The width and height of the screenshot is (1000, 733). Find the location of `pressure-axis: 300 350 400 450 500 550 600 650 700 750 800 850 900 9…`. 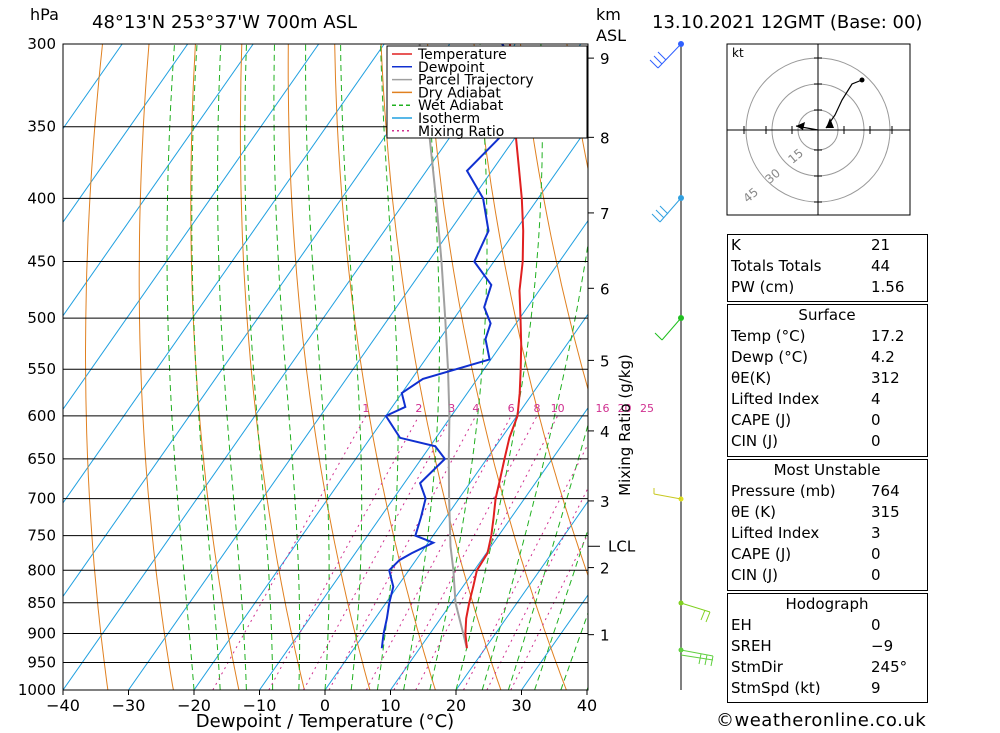

pressure-axis: 300 350 400 450 500 550 600 650 700 750 800 850 900 9… is located at coordinates (37, 367).